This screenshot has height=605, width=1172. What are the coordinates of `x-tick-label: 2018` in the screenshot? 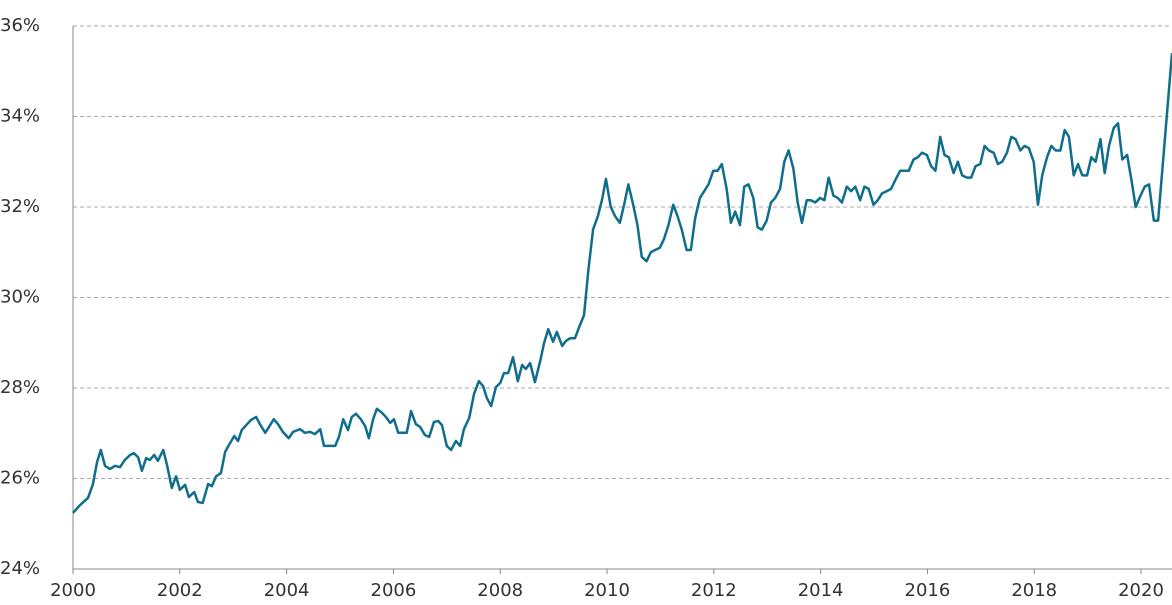 It's located at (1034, 590).